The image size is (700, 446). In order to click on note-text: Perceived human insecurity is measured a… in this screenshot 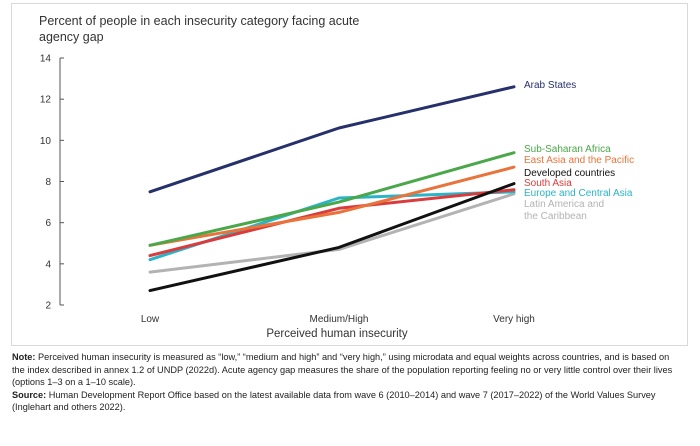, I will do `click(342, 370)`.